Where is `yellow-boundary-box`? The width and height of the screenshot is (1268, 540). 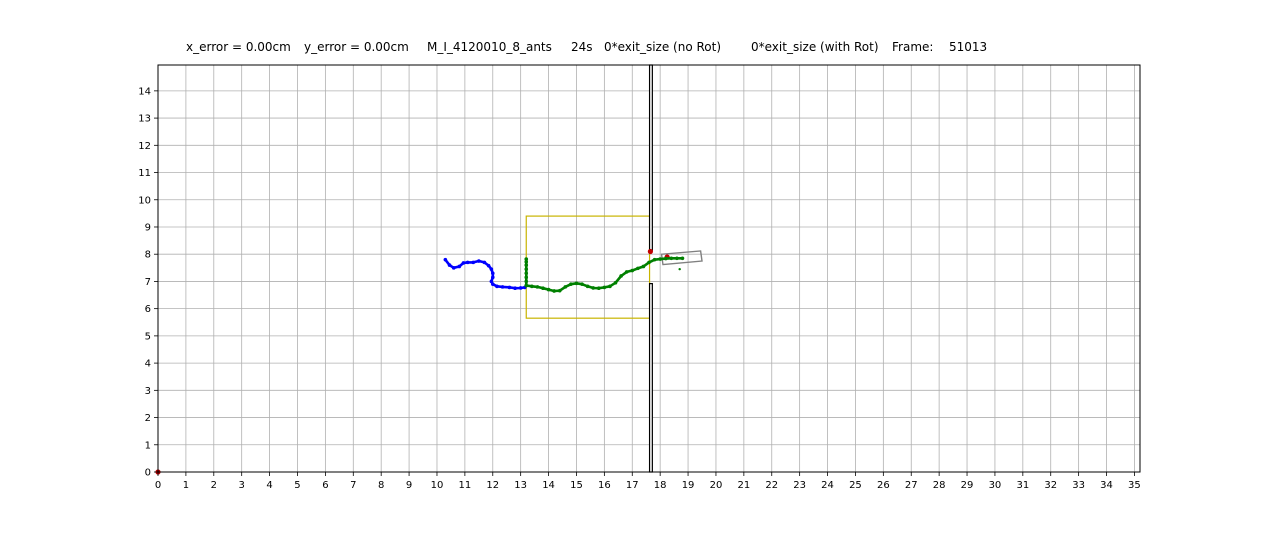
yellow-boundary-box is located at coordinates (588, 267).